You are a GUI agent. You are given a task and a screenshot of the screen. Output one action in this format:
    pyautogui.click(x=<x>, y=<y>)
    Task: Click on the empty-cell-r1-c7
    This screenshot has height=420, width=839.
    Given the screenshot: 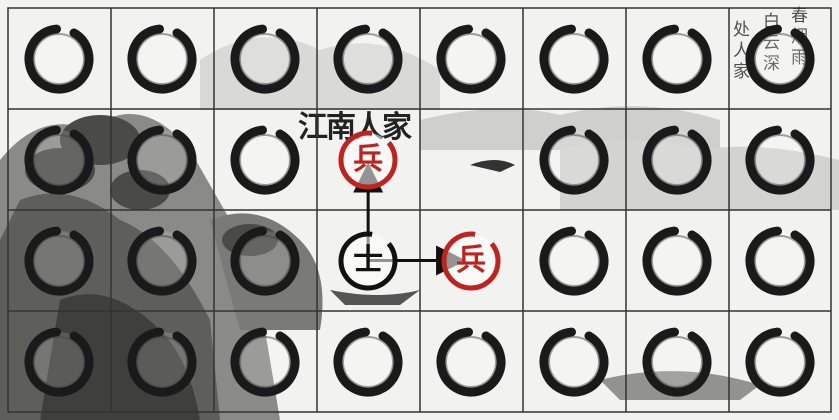 What is the action you would take?
    pyautogui.click(x=780, y=160)
    